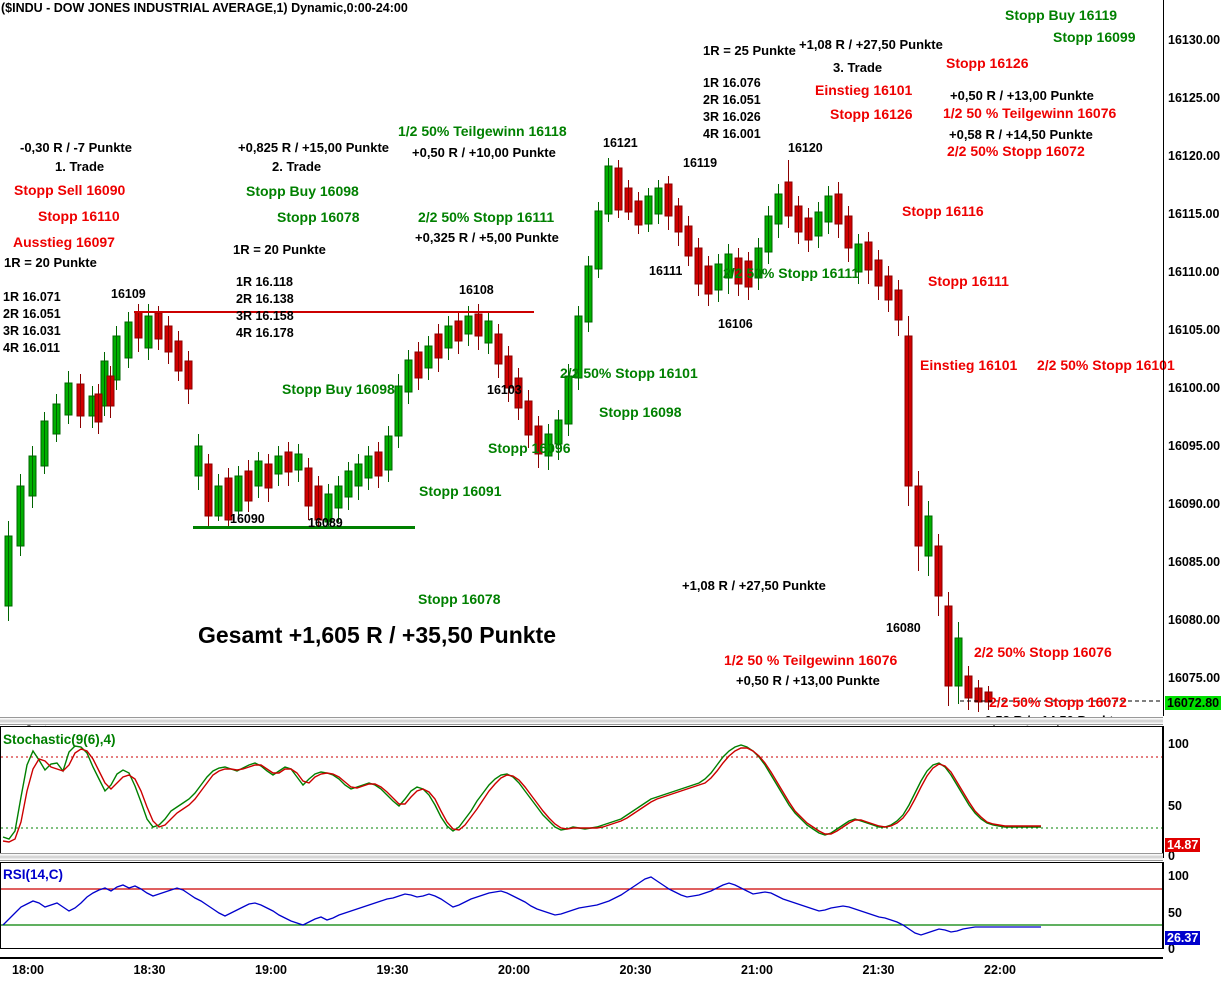 The height and width of the screenshot is (983, 1231). Describe the element at coordinates (32, 314) in the screenshot. I see `annotation-a08: 2R 16.051` at that location.